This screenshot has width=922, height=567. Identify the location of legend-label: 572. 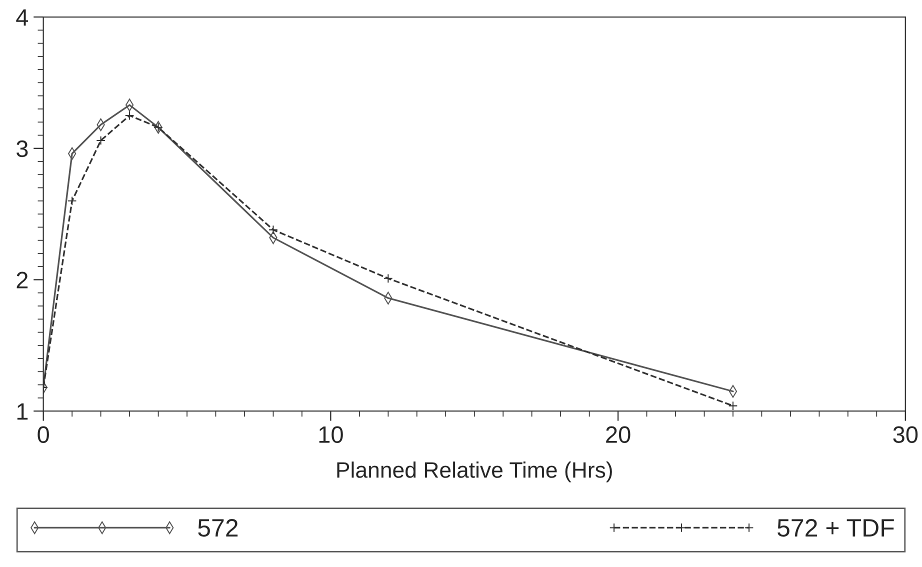
(218, 528).